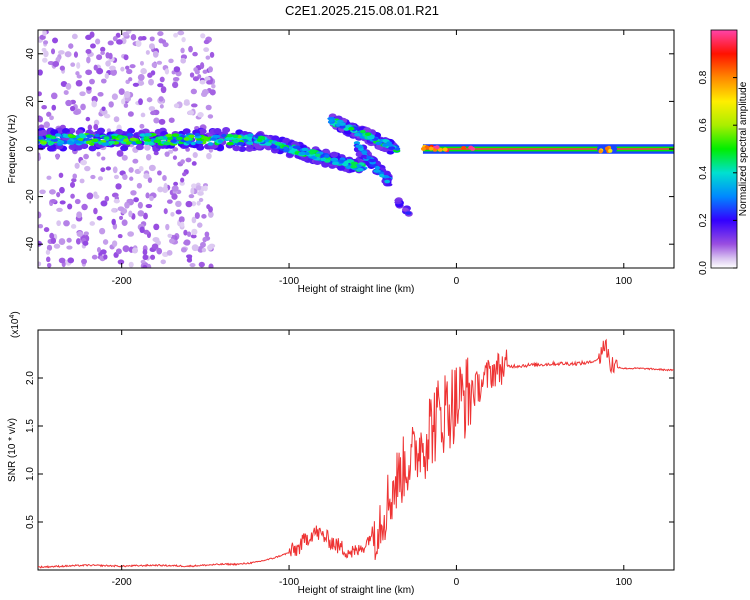  I want to click on ytick-label: -20, so click(30, 196).